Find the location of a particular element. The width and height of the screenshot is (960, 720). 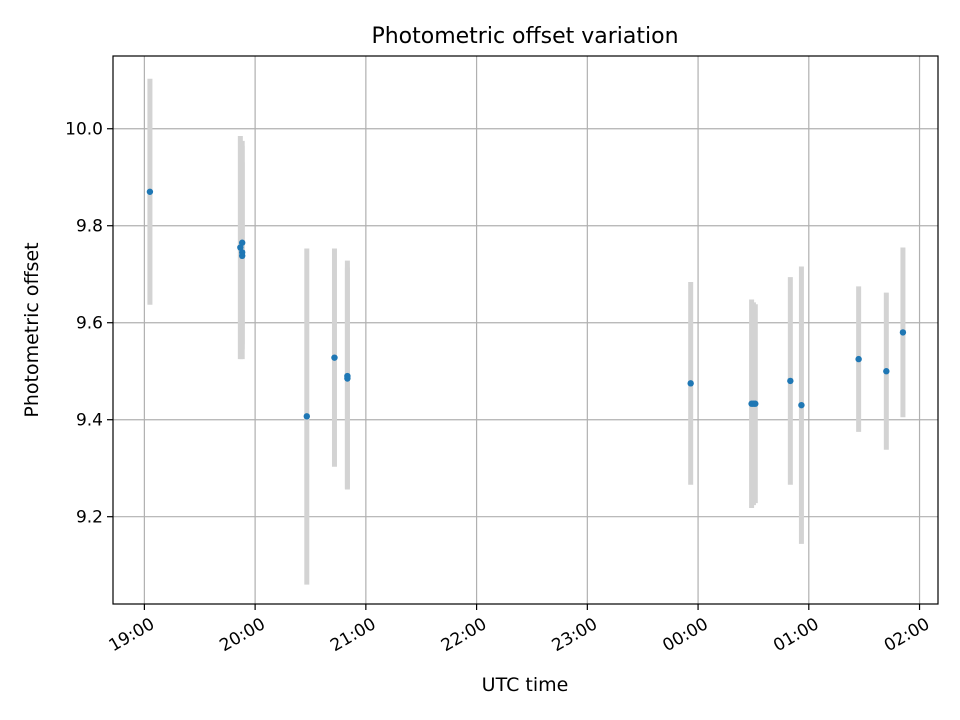

y-tick-label: 9.2 is located at coordinates (89, 518).